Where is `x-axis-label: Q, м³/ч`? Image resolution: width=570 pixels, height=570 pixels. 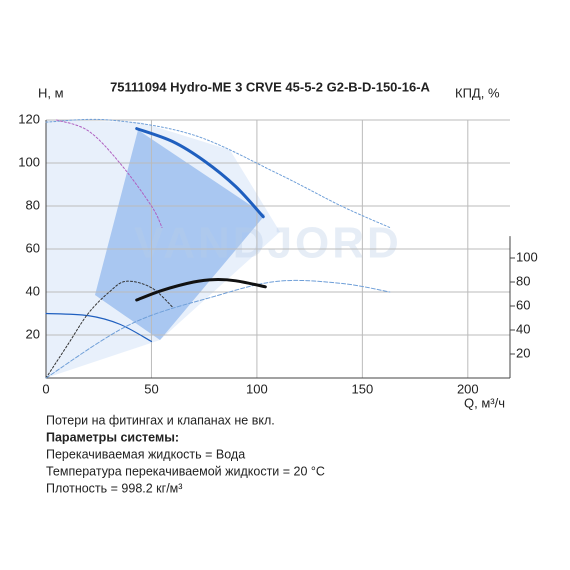
x-axis-label: Q, м³/ч is located at coordinates (484, 402).